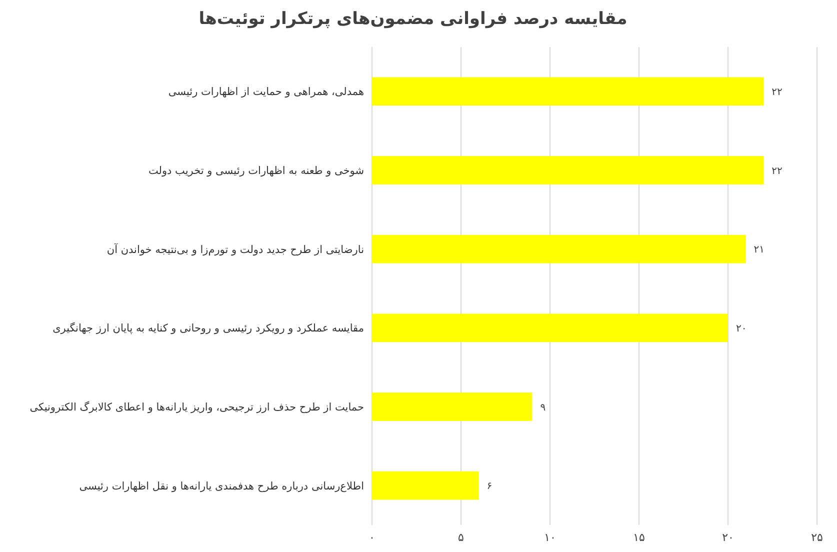 The height and width of the screenshot is (552, 837). Describe the element at coordinates (256, 170) in the screenshot. I see `y-tick-label: شوخی و طعنه به اظهارات رئیسی و تخریب دولت` at that location.